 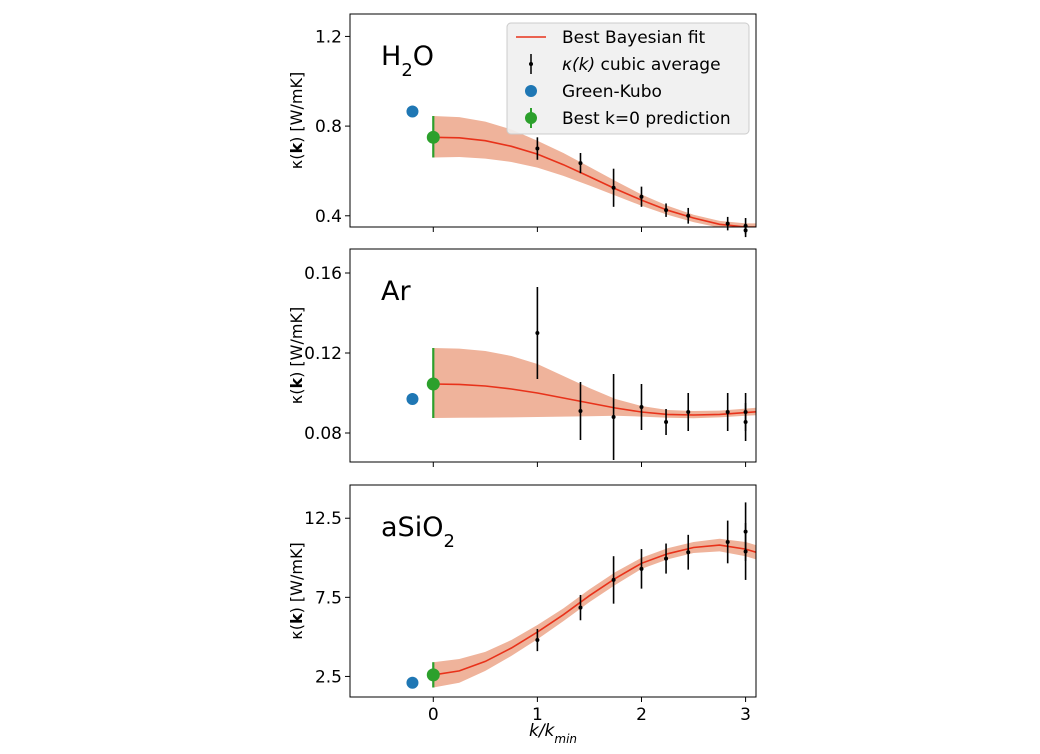 I want to click on y-tick-label: 2.5, so click(x=328, y=677).